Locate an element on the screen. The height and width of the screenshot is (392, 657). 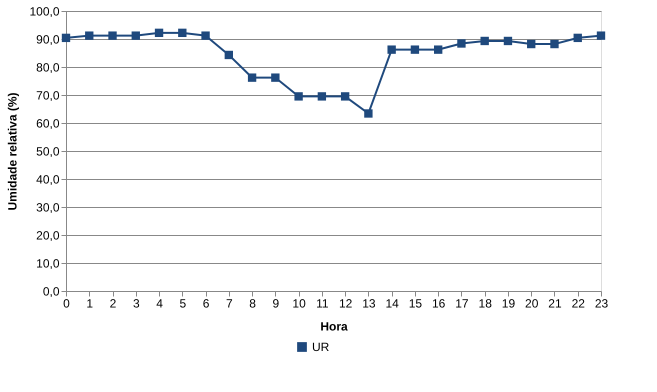
y-tick-label: 90,0 is located at coordinates (48, 39).